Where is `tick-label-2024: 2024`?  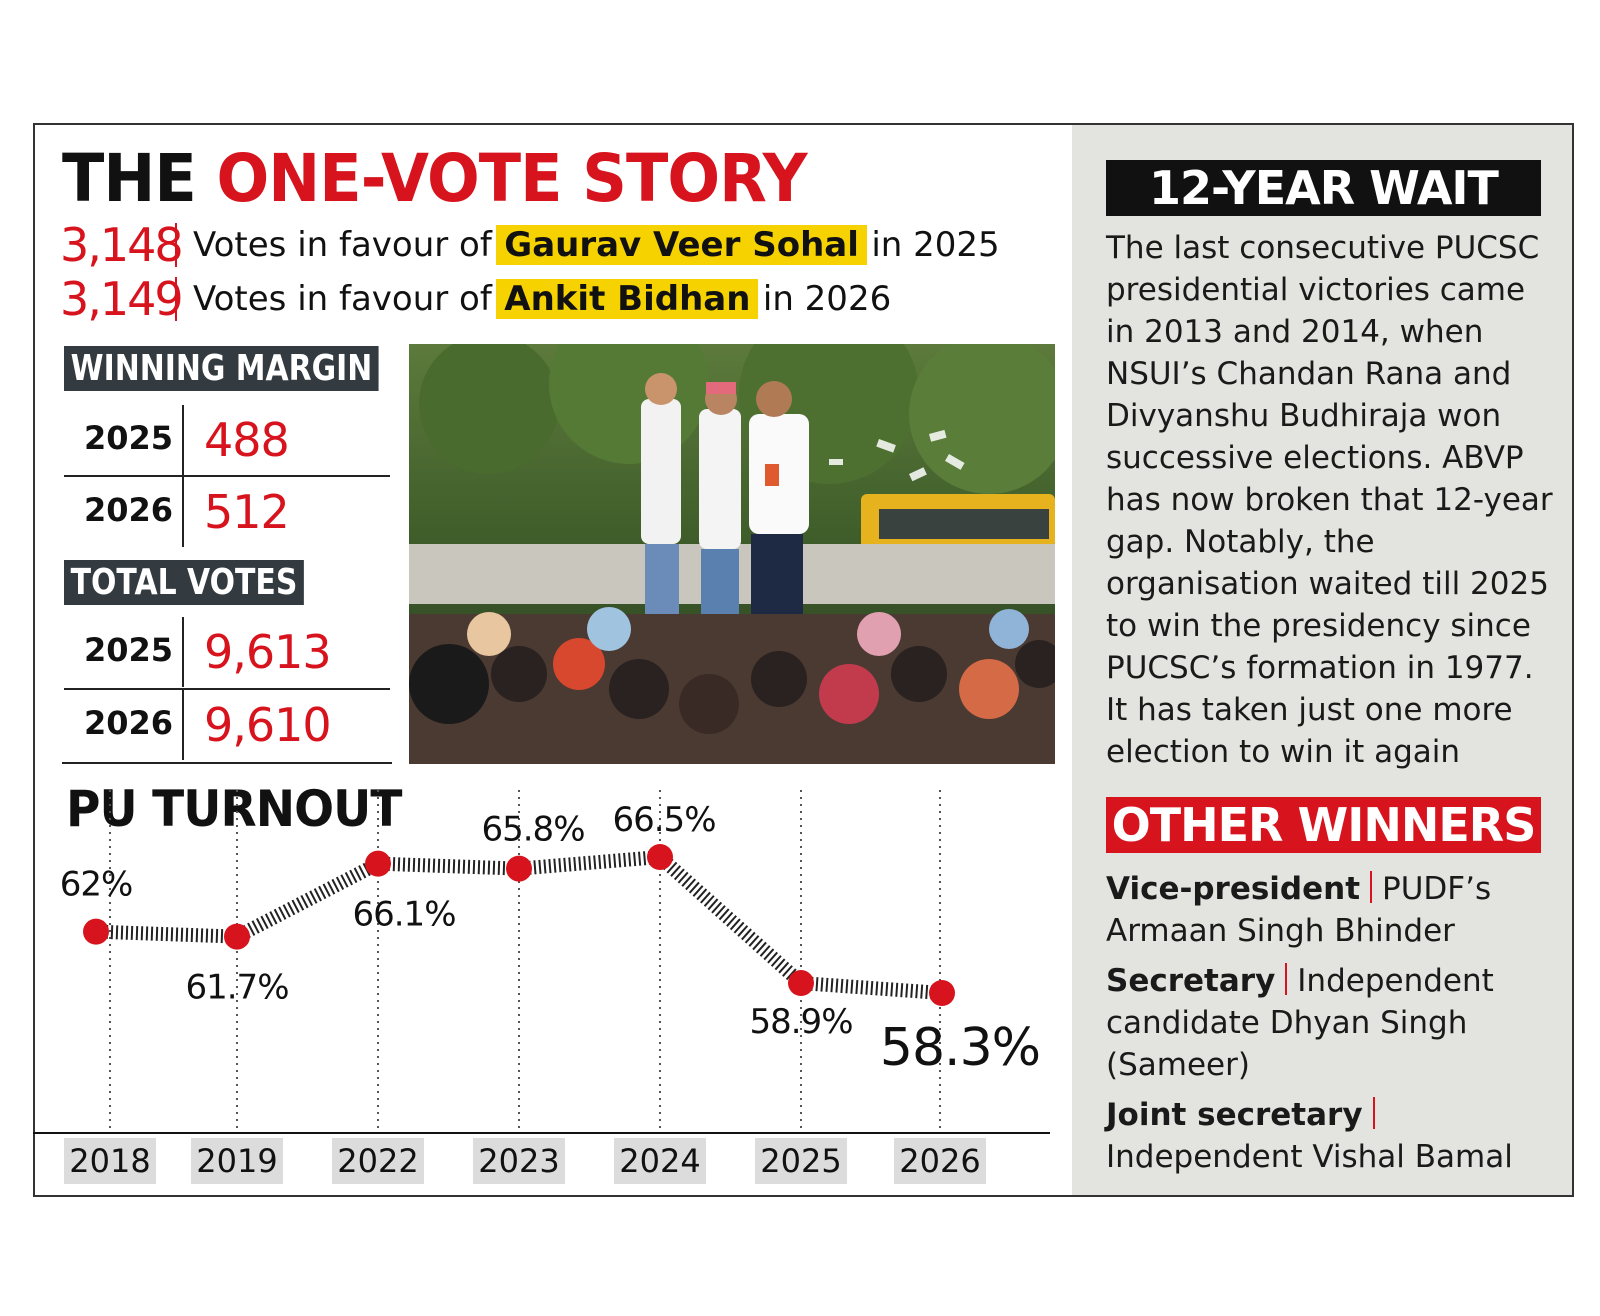 tick-label-2024: 2024 is located at coordinates (659, 1161).